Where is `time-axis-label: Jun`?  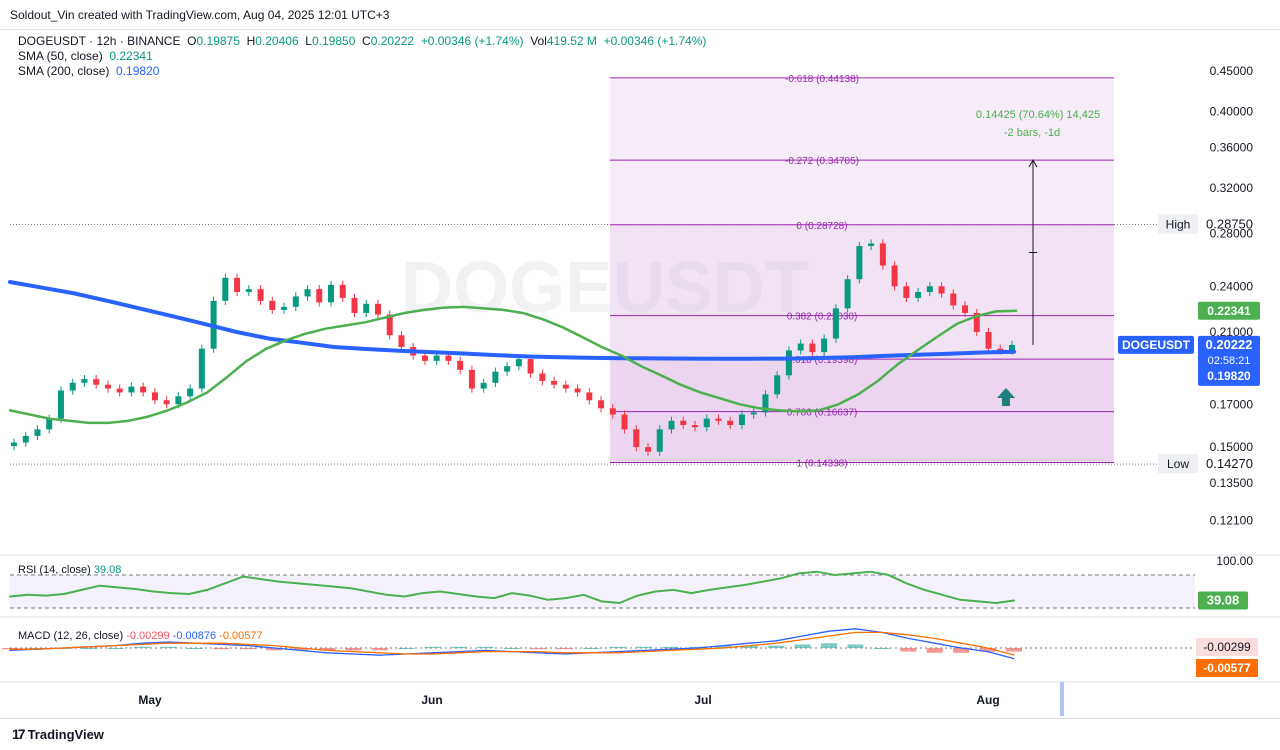 time-axis-label: Jun is located at coordinates (431, 700).